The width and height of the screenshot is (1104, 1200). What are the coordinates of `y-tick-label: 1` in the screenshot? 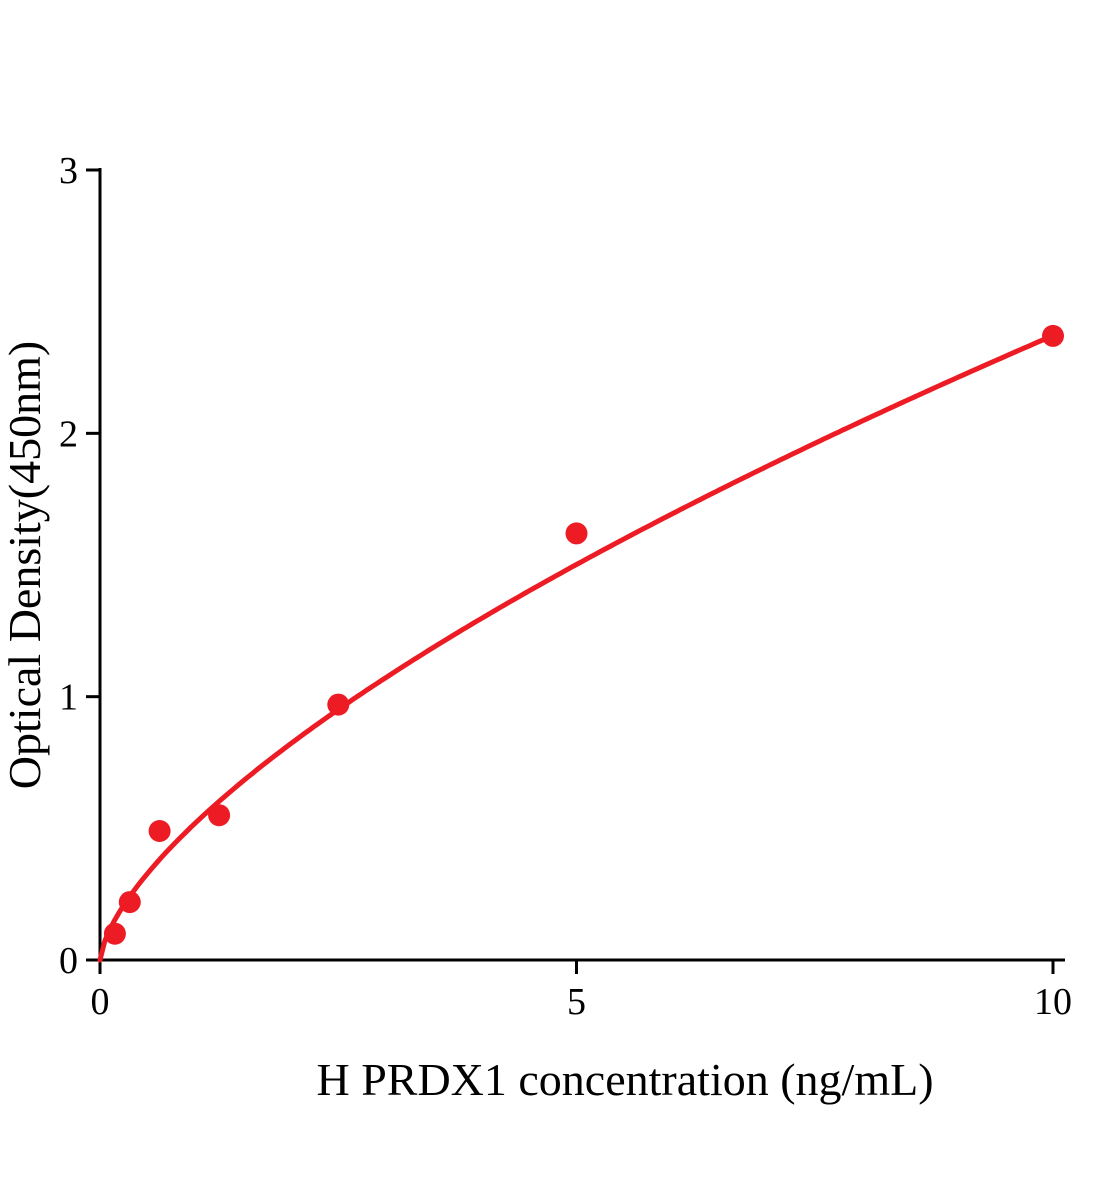 It's located at (68, 698).